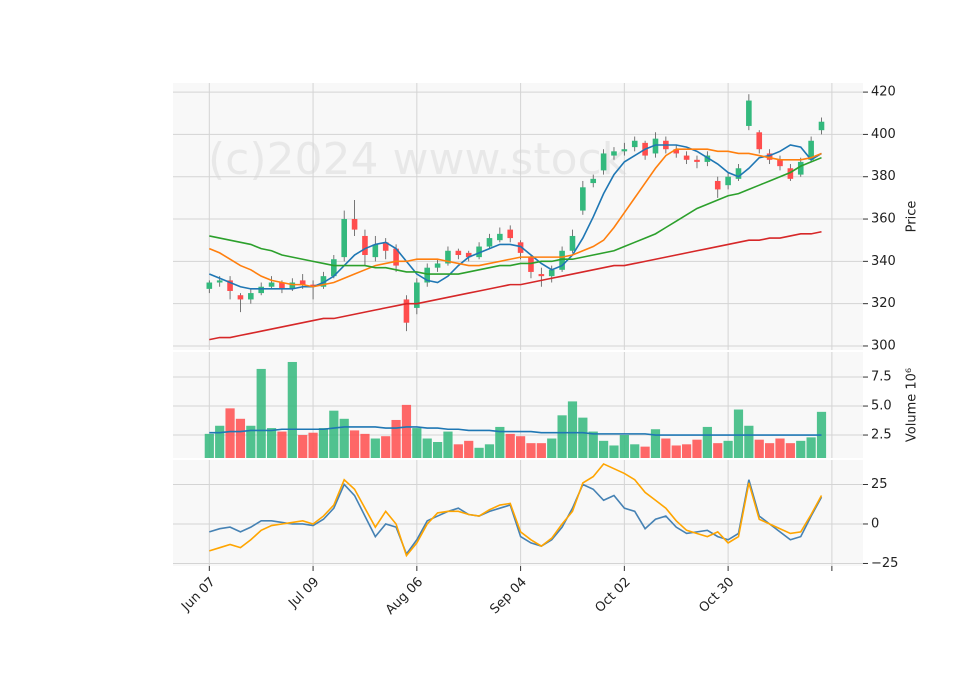 The height and width of the screenshot is (690, 960). I want to click on y-tick-label: 340, so click(883, 261).